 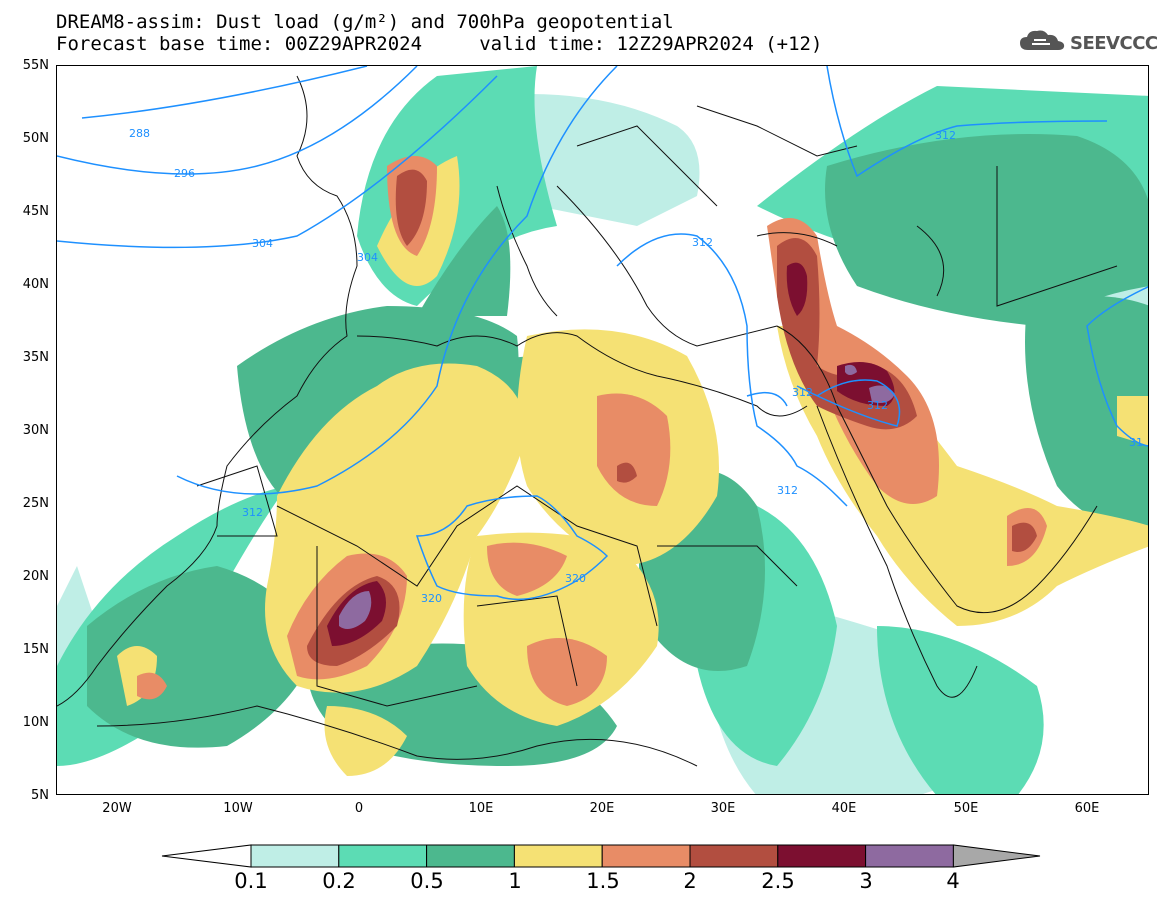 I want to click on contour-label: 31, so click(x=1136, y=442).